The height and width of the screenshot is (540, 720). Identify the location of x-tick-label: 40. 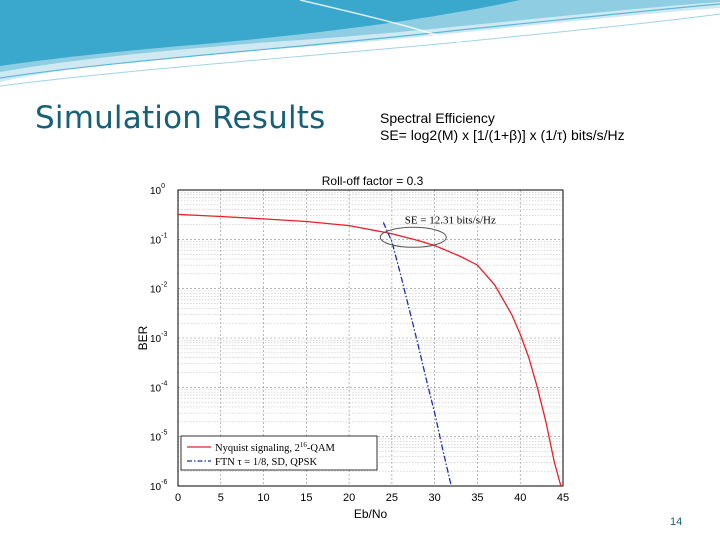
(520, 498).